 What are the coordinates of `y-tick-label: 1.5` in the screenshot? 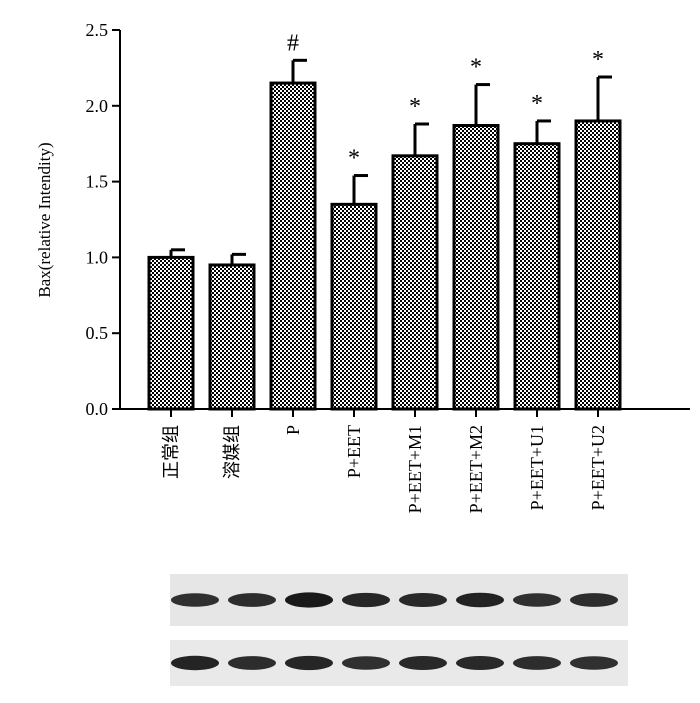 It's located at (97, 182).